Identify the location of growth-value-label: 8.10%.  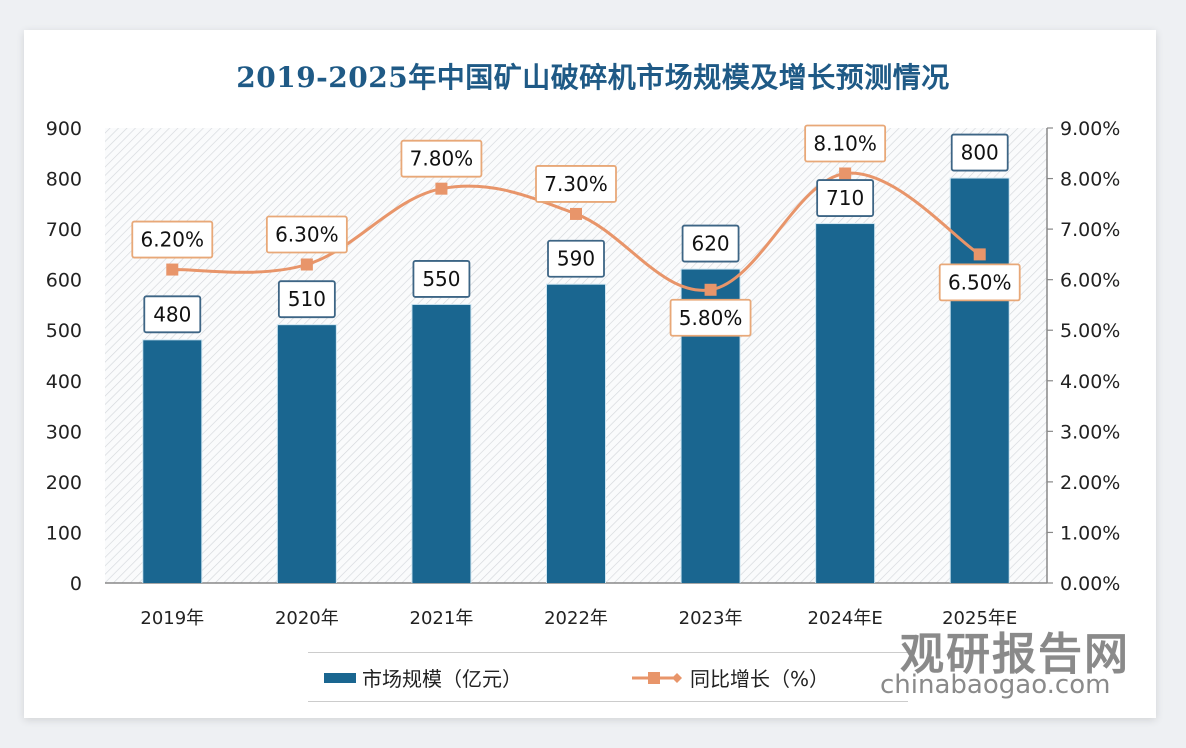
(845, 144).